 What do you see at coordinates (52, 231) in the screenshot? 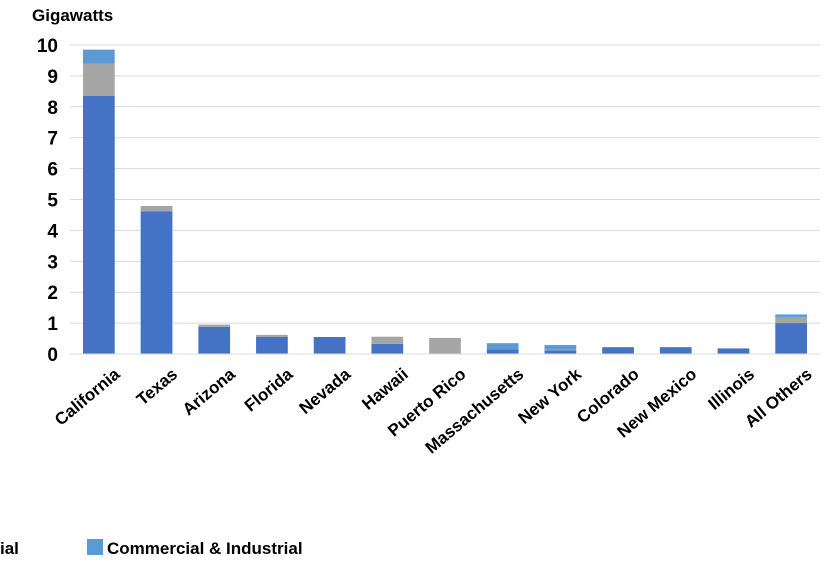
I see `y-tick-label: 4` at bounding box center [52, 231].